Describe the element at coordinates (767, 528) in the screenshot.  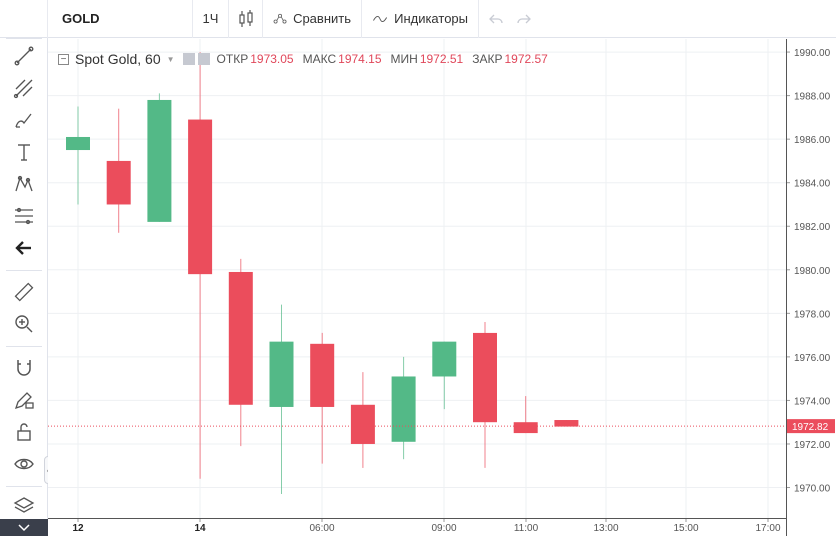
I see `x-tick-label: 17:00` at that location.